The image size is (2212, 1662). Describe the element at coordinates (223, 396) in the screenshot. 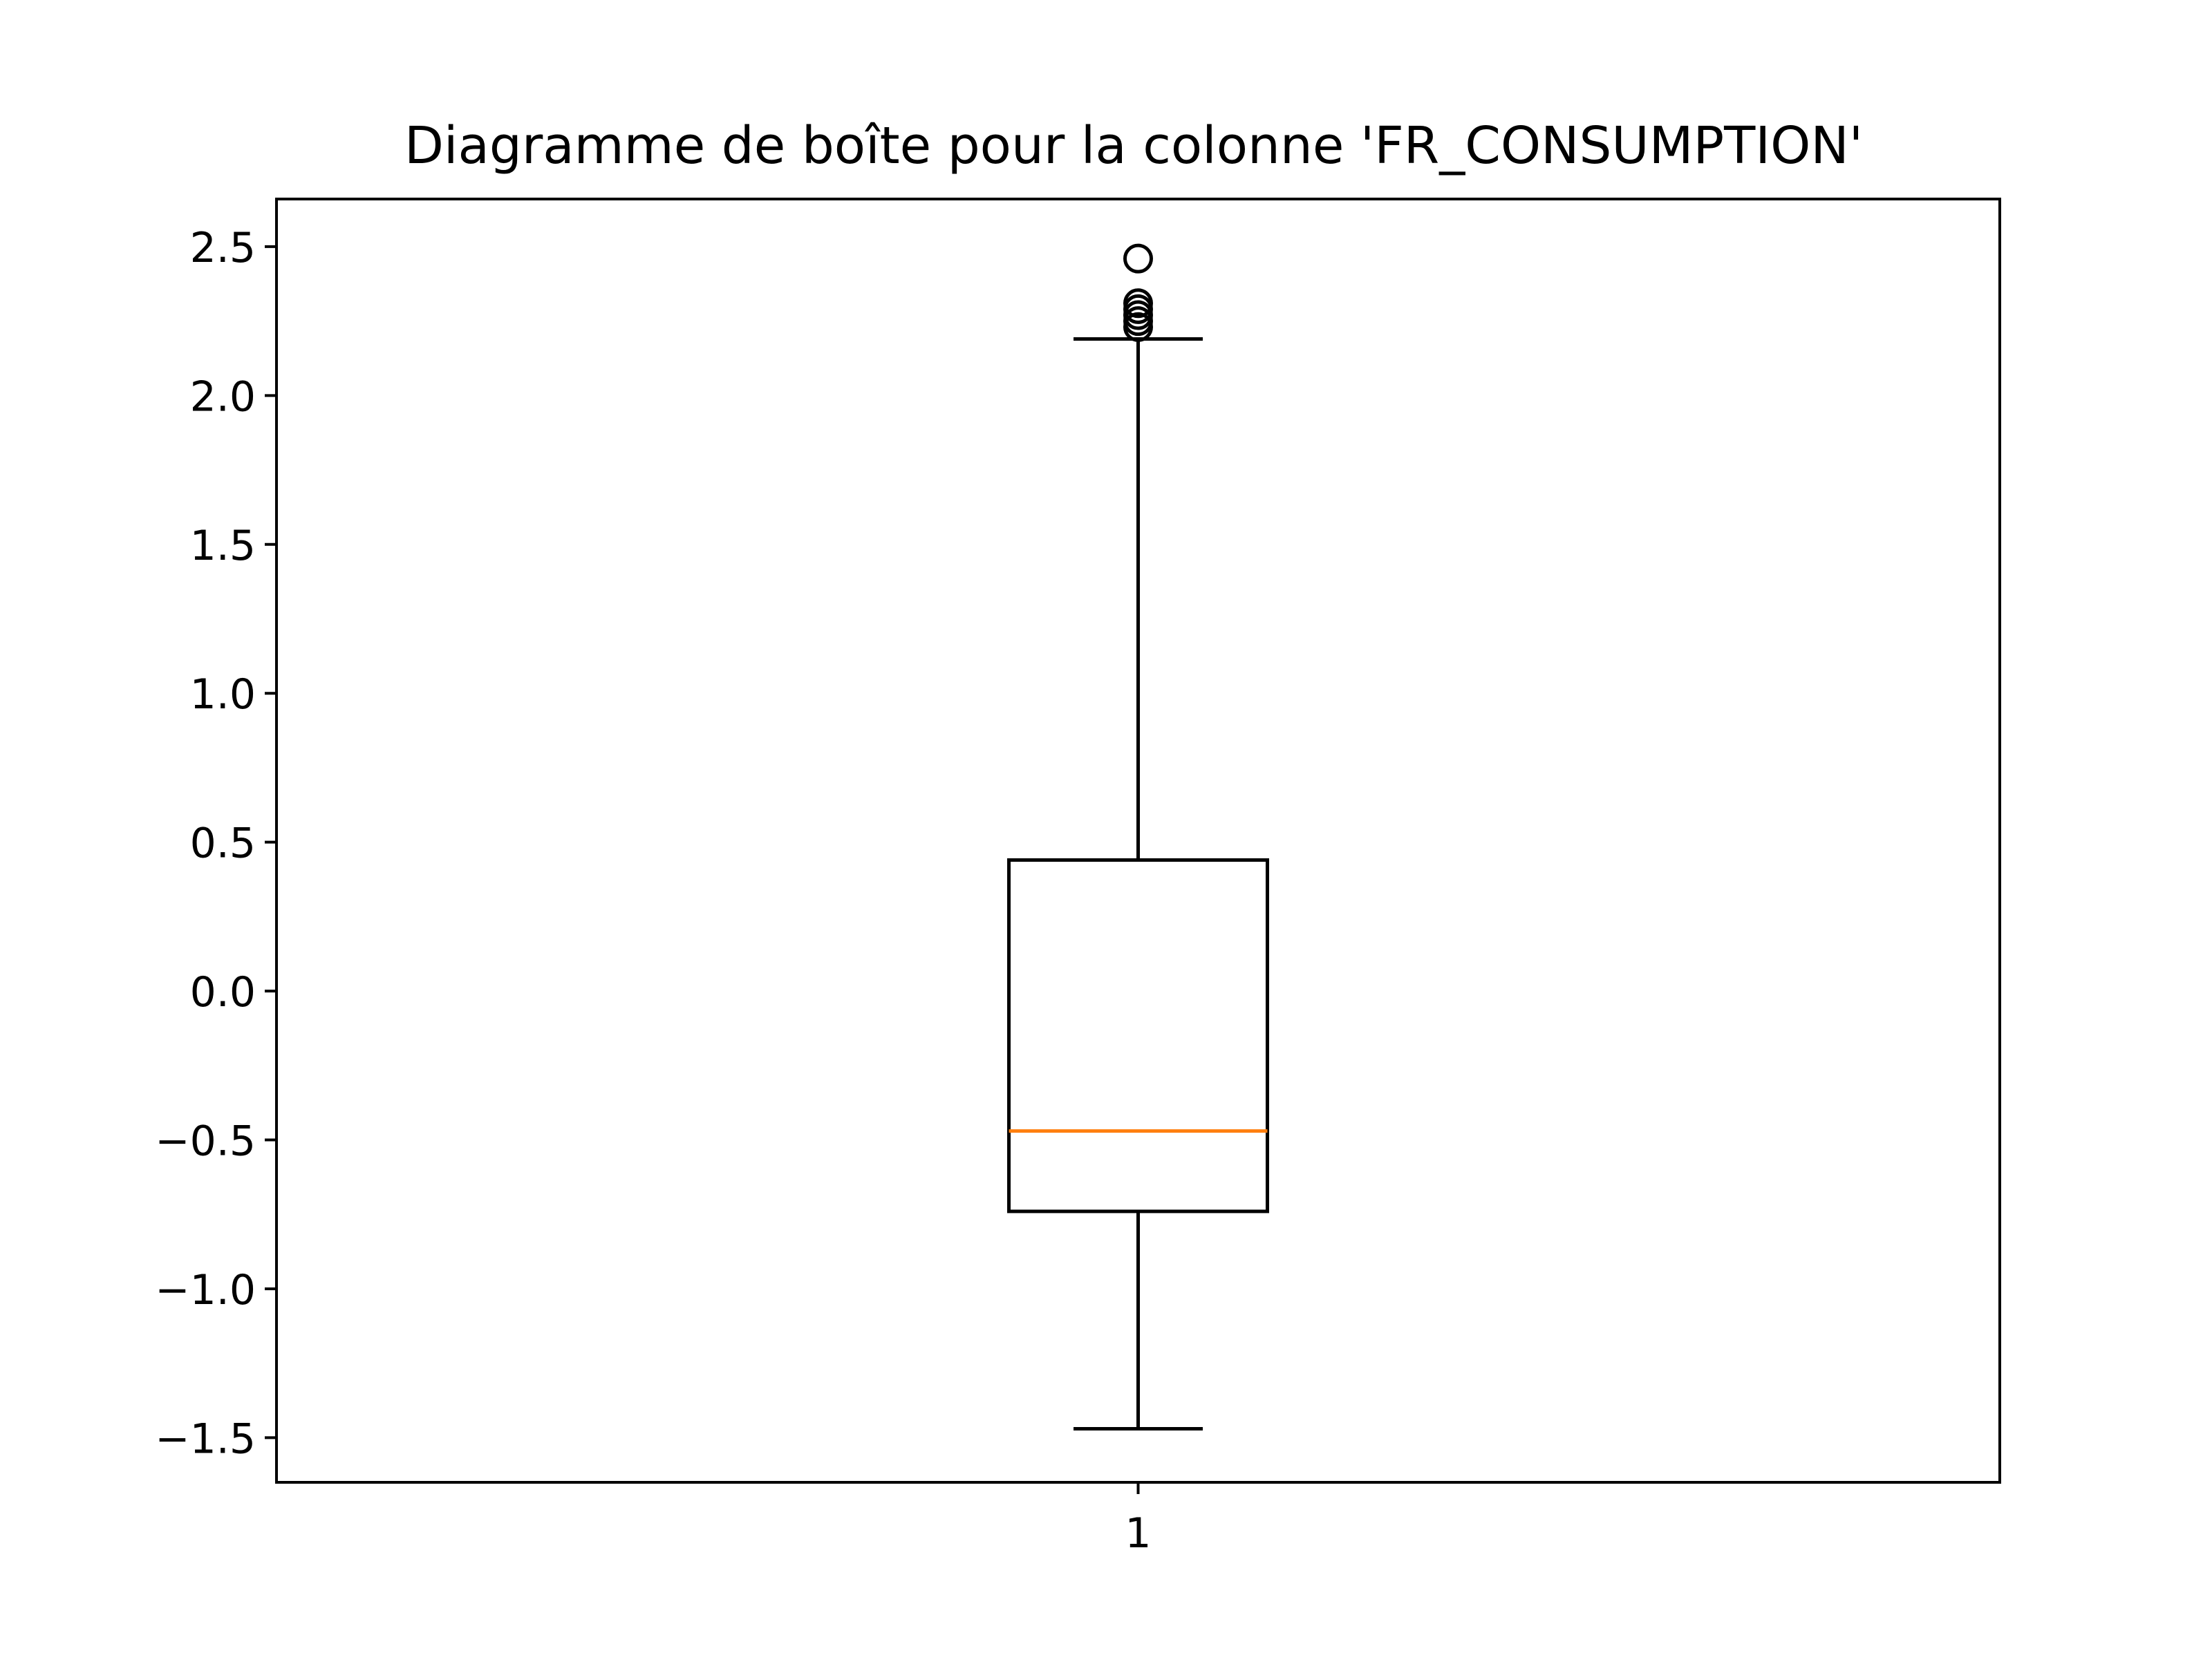

I see `y-tick-label: 2.0` at that location.